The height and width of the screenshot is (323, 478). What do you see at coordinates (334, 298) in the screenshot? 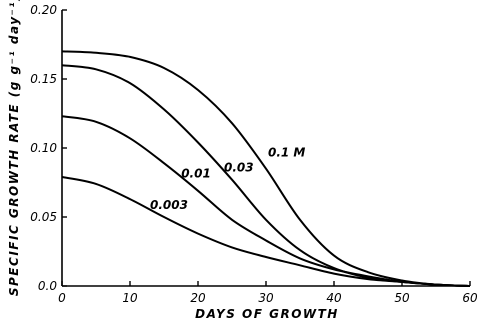
I see `x-tick-label: 40` at bounding box center [334, 298].